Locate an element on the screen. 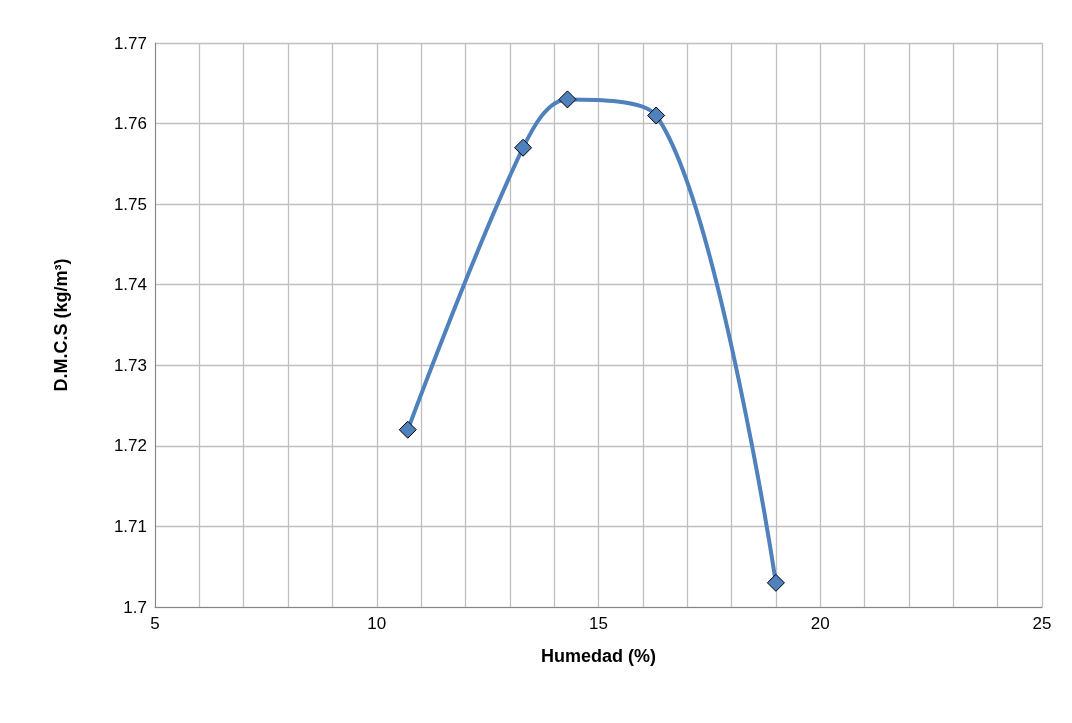  x-tick-label: 25 is located at coordinates (1042, 623).